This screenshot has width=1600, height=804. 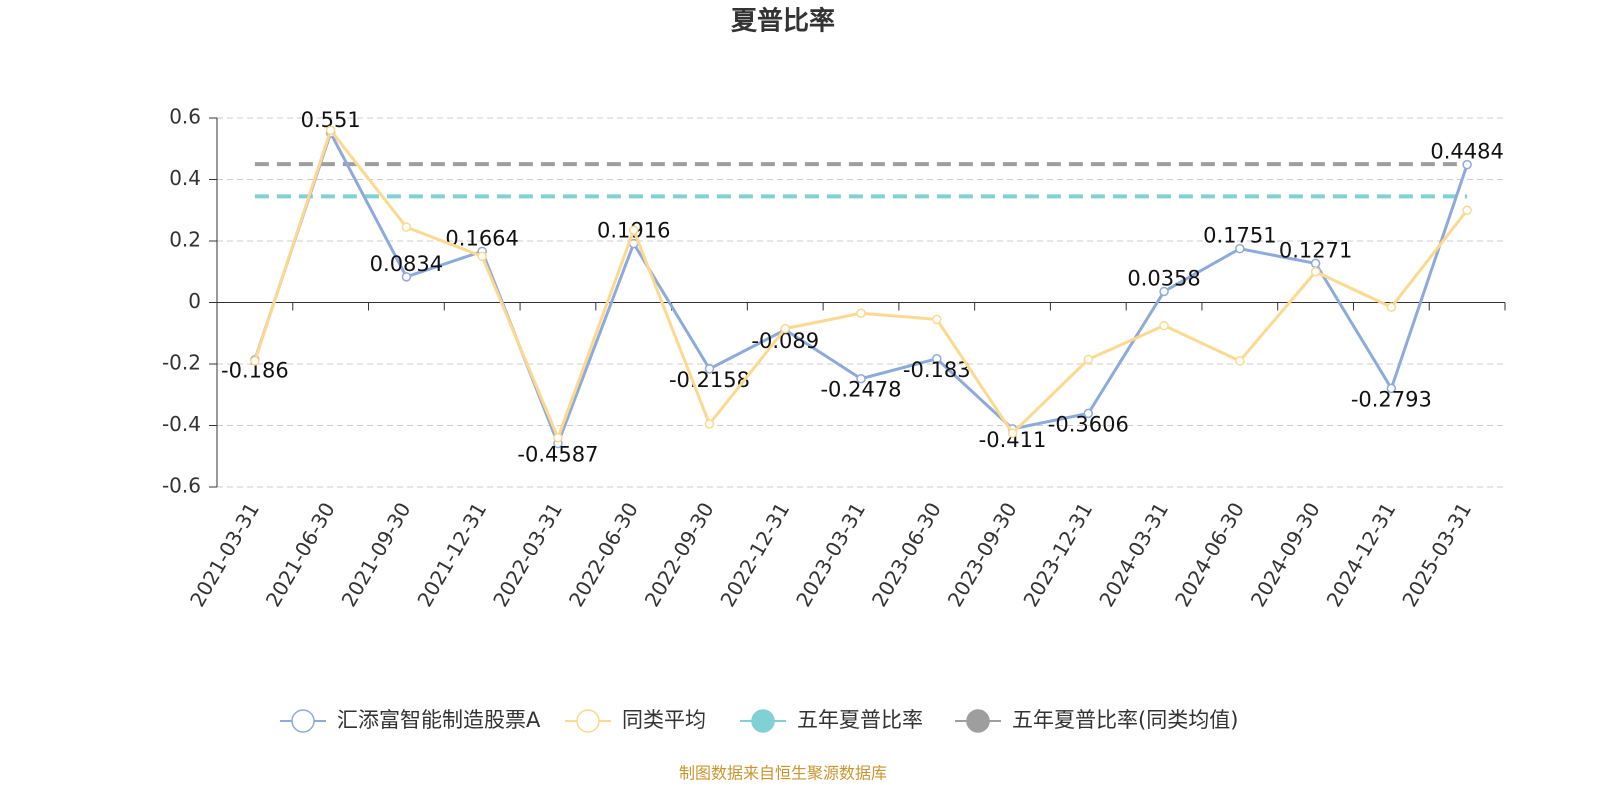 I want to click on x-tick-label: 2023-03-31, so click(x=830, y=554).